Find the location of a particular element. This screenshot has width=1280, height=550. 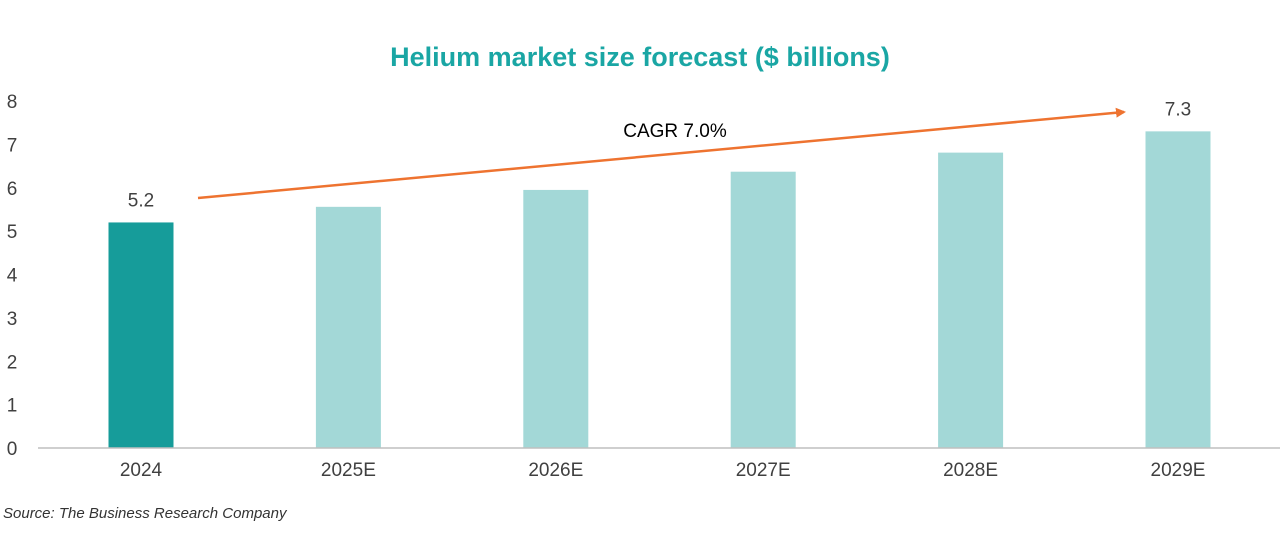

x-tick-label: 2029E is located at coordinates (1178, 470).